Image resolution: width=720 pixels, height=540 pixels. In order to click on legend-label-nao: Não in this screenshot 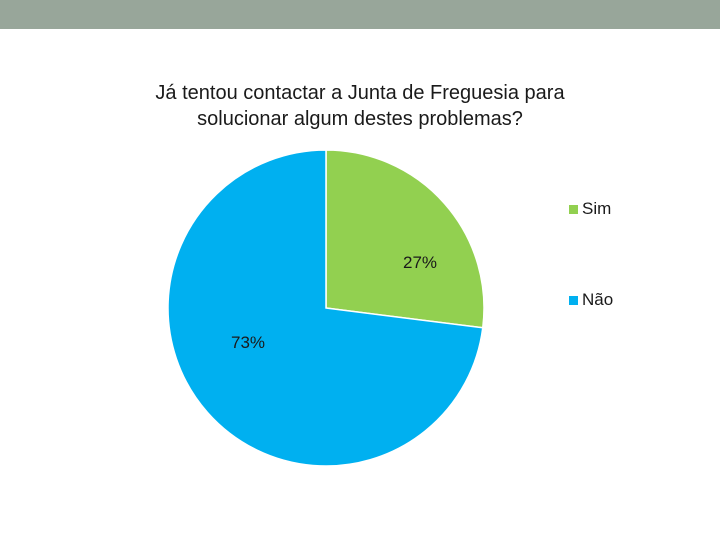, I will do `click(598, 299)`.